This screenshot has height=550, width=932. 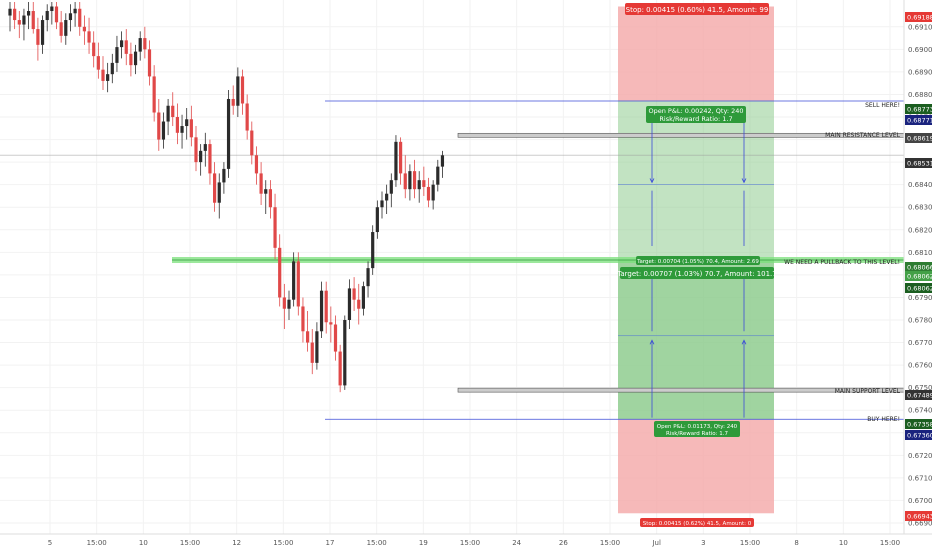 I want to click on short-stop-label: Stop: 0.00415 (0.60%) 41.5, Amount: 99, so click(x=697, y=10).